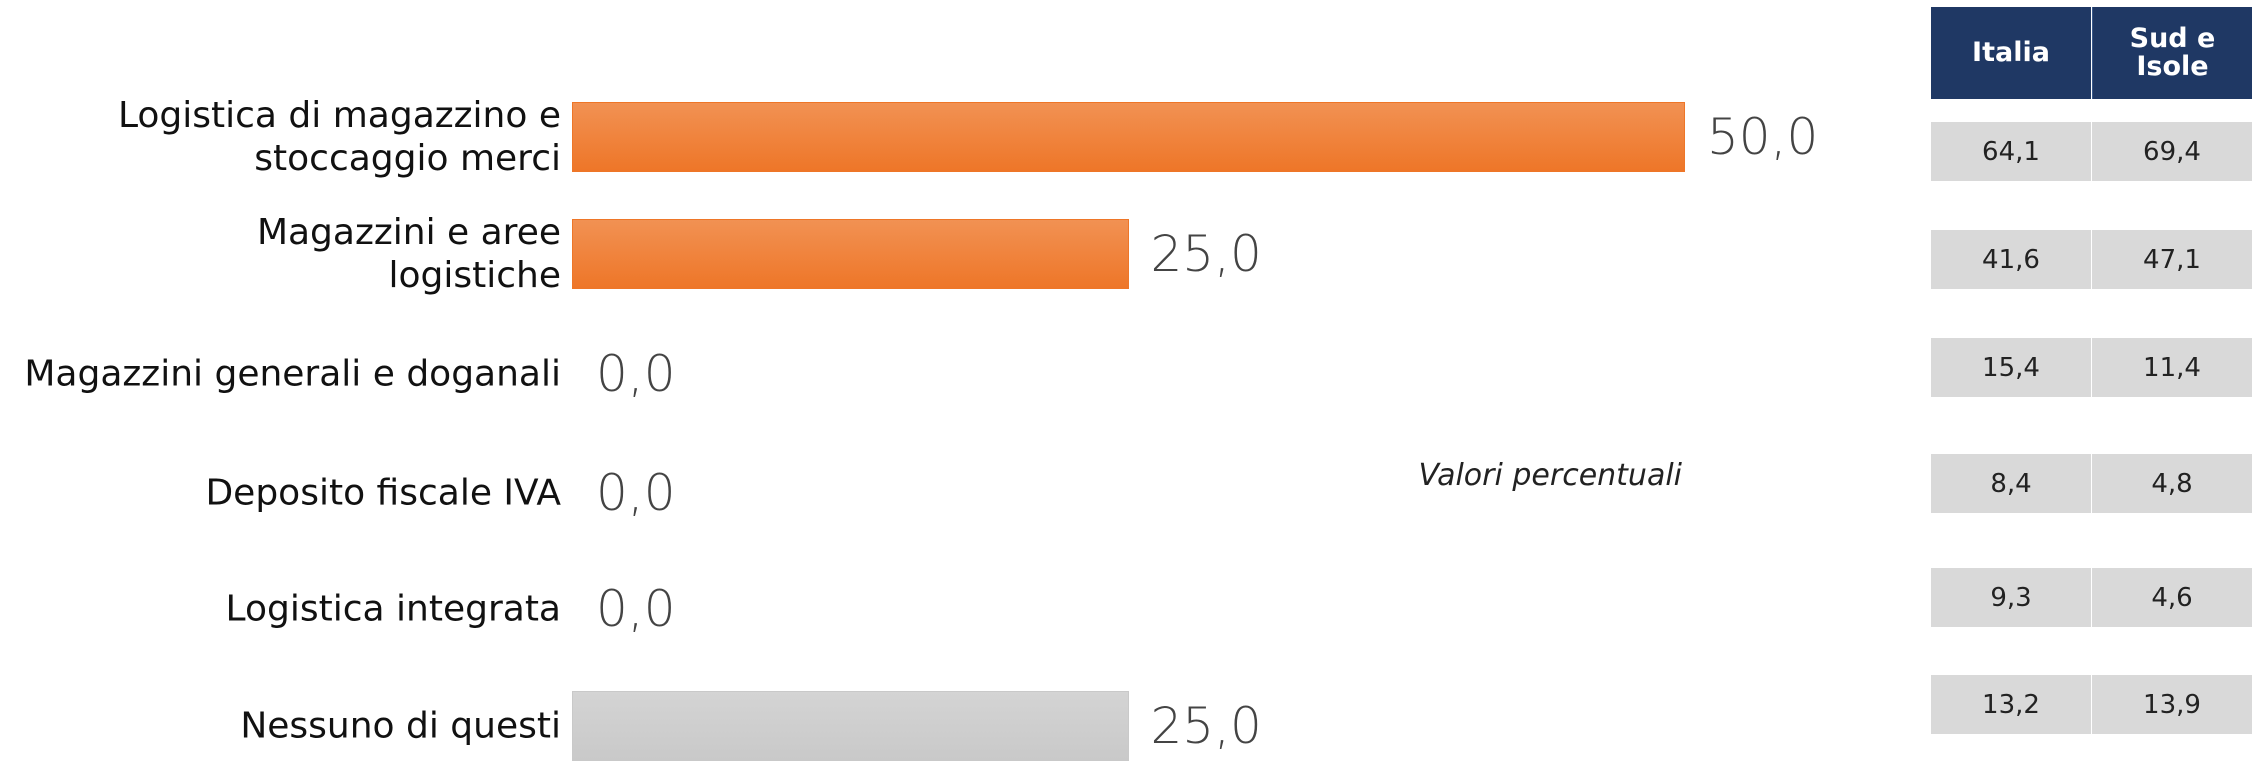 The image size is (2254, 761). What do you see at coordinates (393, 609) in the screenshot?
I see `category-label: Logistica integrata` at bounding box center [393, 609].